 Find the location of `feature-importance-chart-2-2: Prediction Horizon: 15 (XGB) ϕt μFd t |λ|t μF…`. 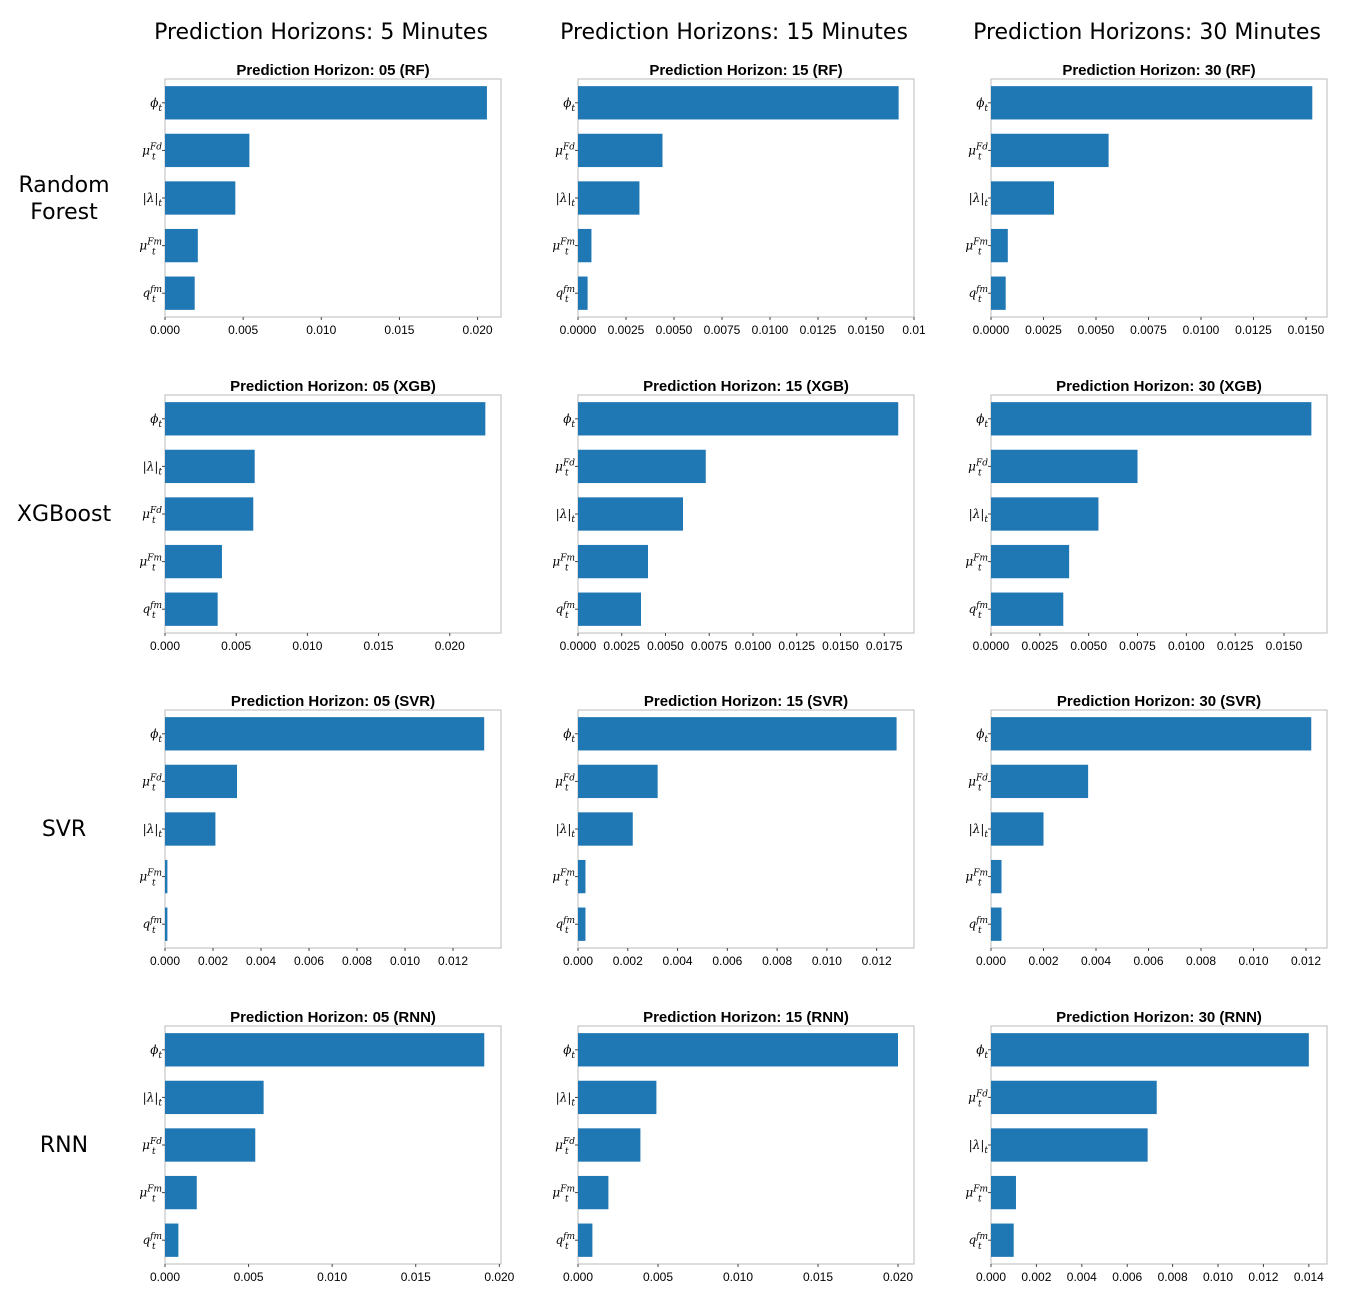

feature-importance-chart-2-2: Prediction Horizon: 15 (XGB) ϕt μFd t |λ|t μF… is located at coordinates (733, 515).